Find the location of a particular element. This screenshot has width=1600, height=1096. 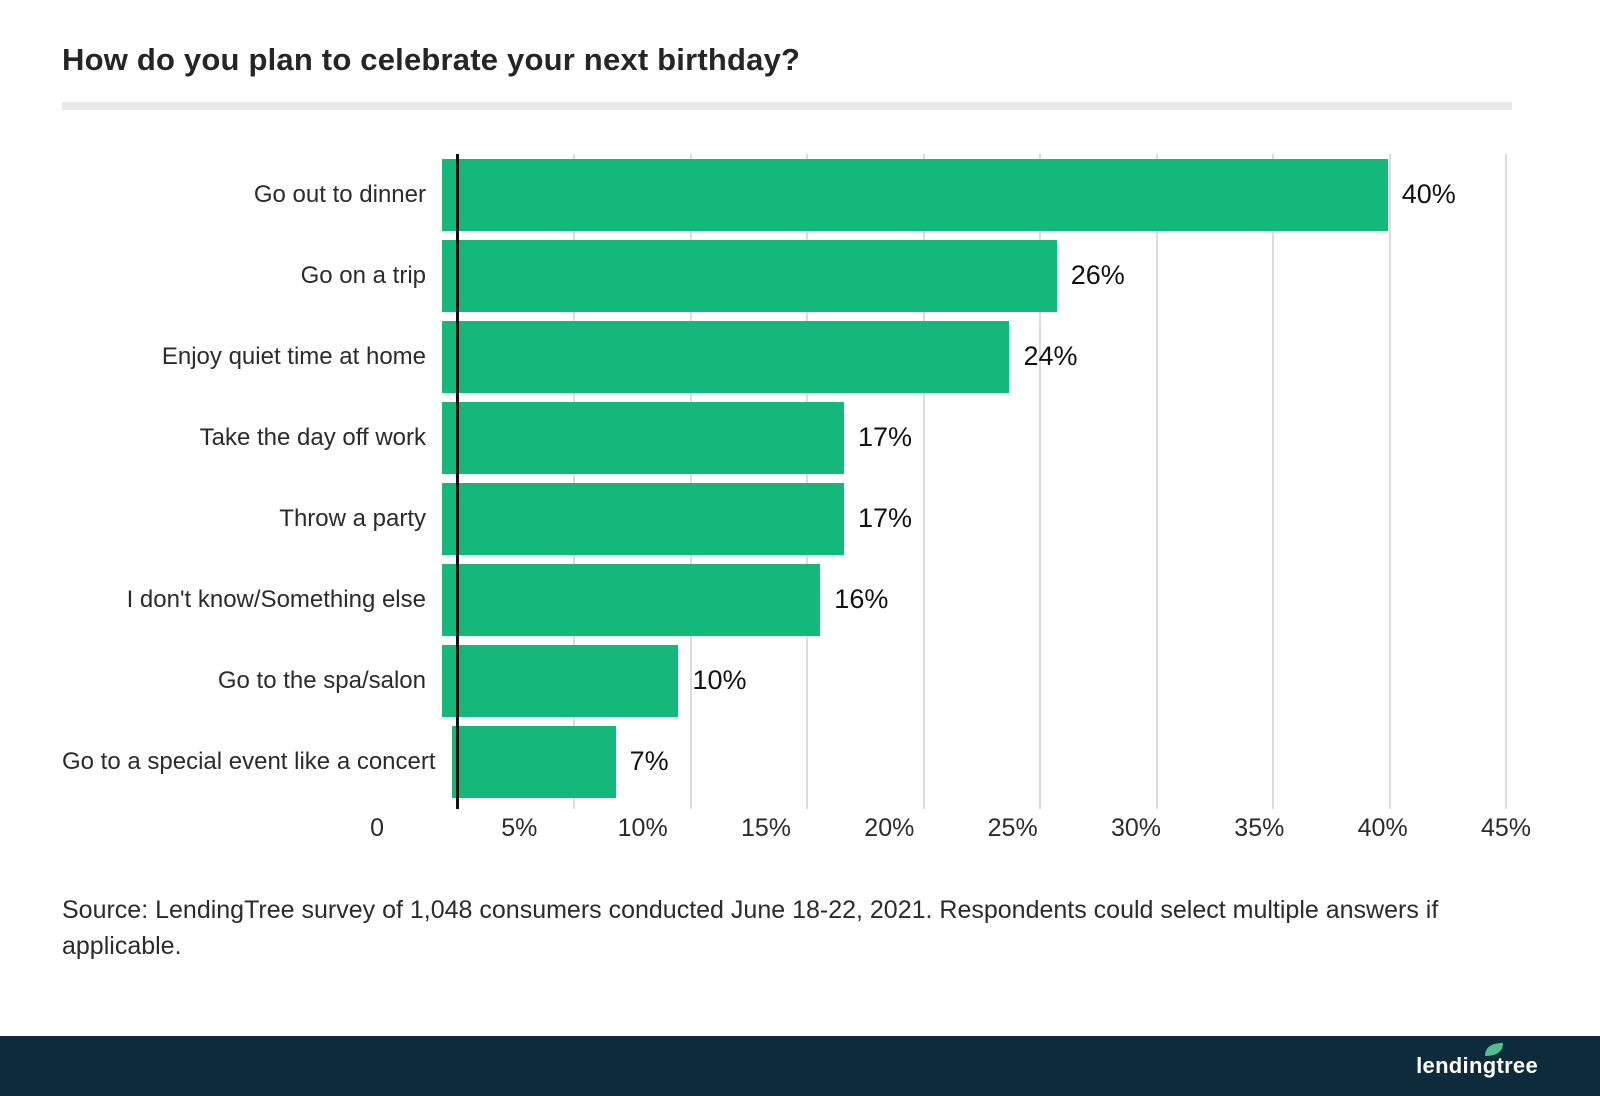

category-label: Go to the spa/salon is located at coordinates (321, 680).